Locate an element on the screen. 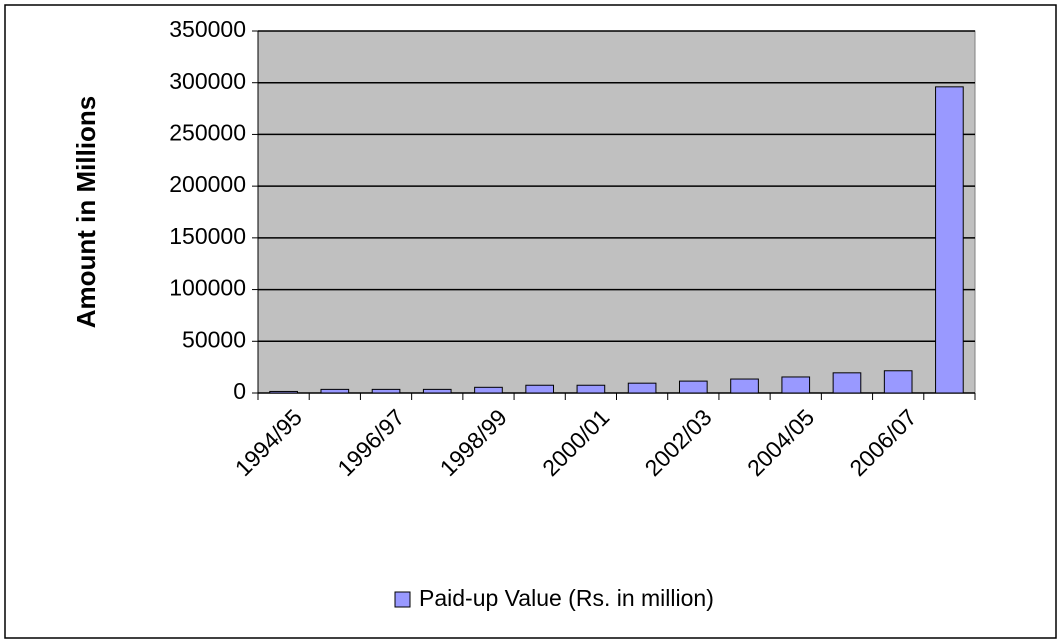 This screenshot has height=644, width=1062. y-tick-label: 150000 is located at coordinates (207, 236).